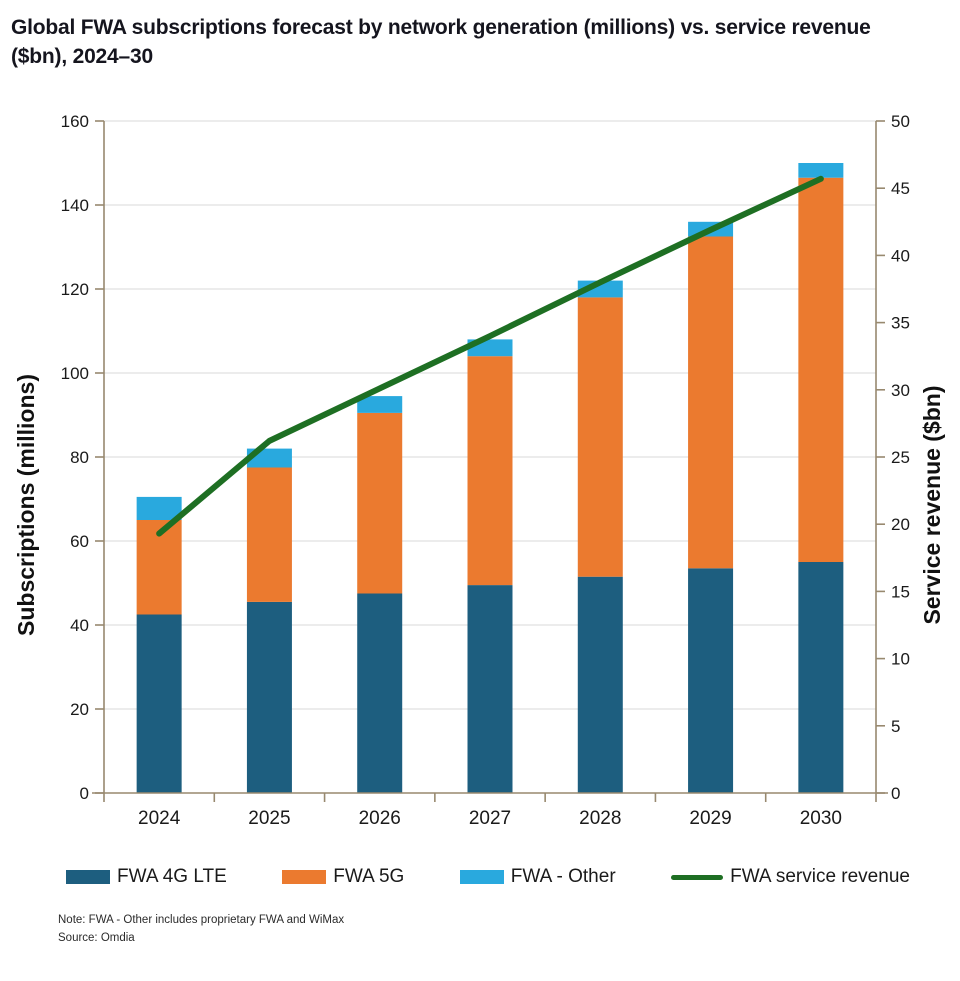  I want to click on svg-text: 15, so click(900, 591).